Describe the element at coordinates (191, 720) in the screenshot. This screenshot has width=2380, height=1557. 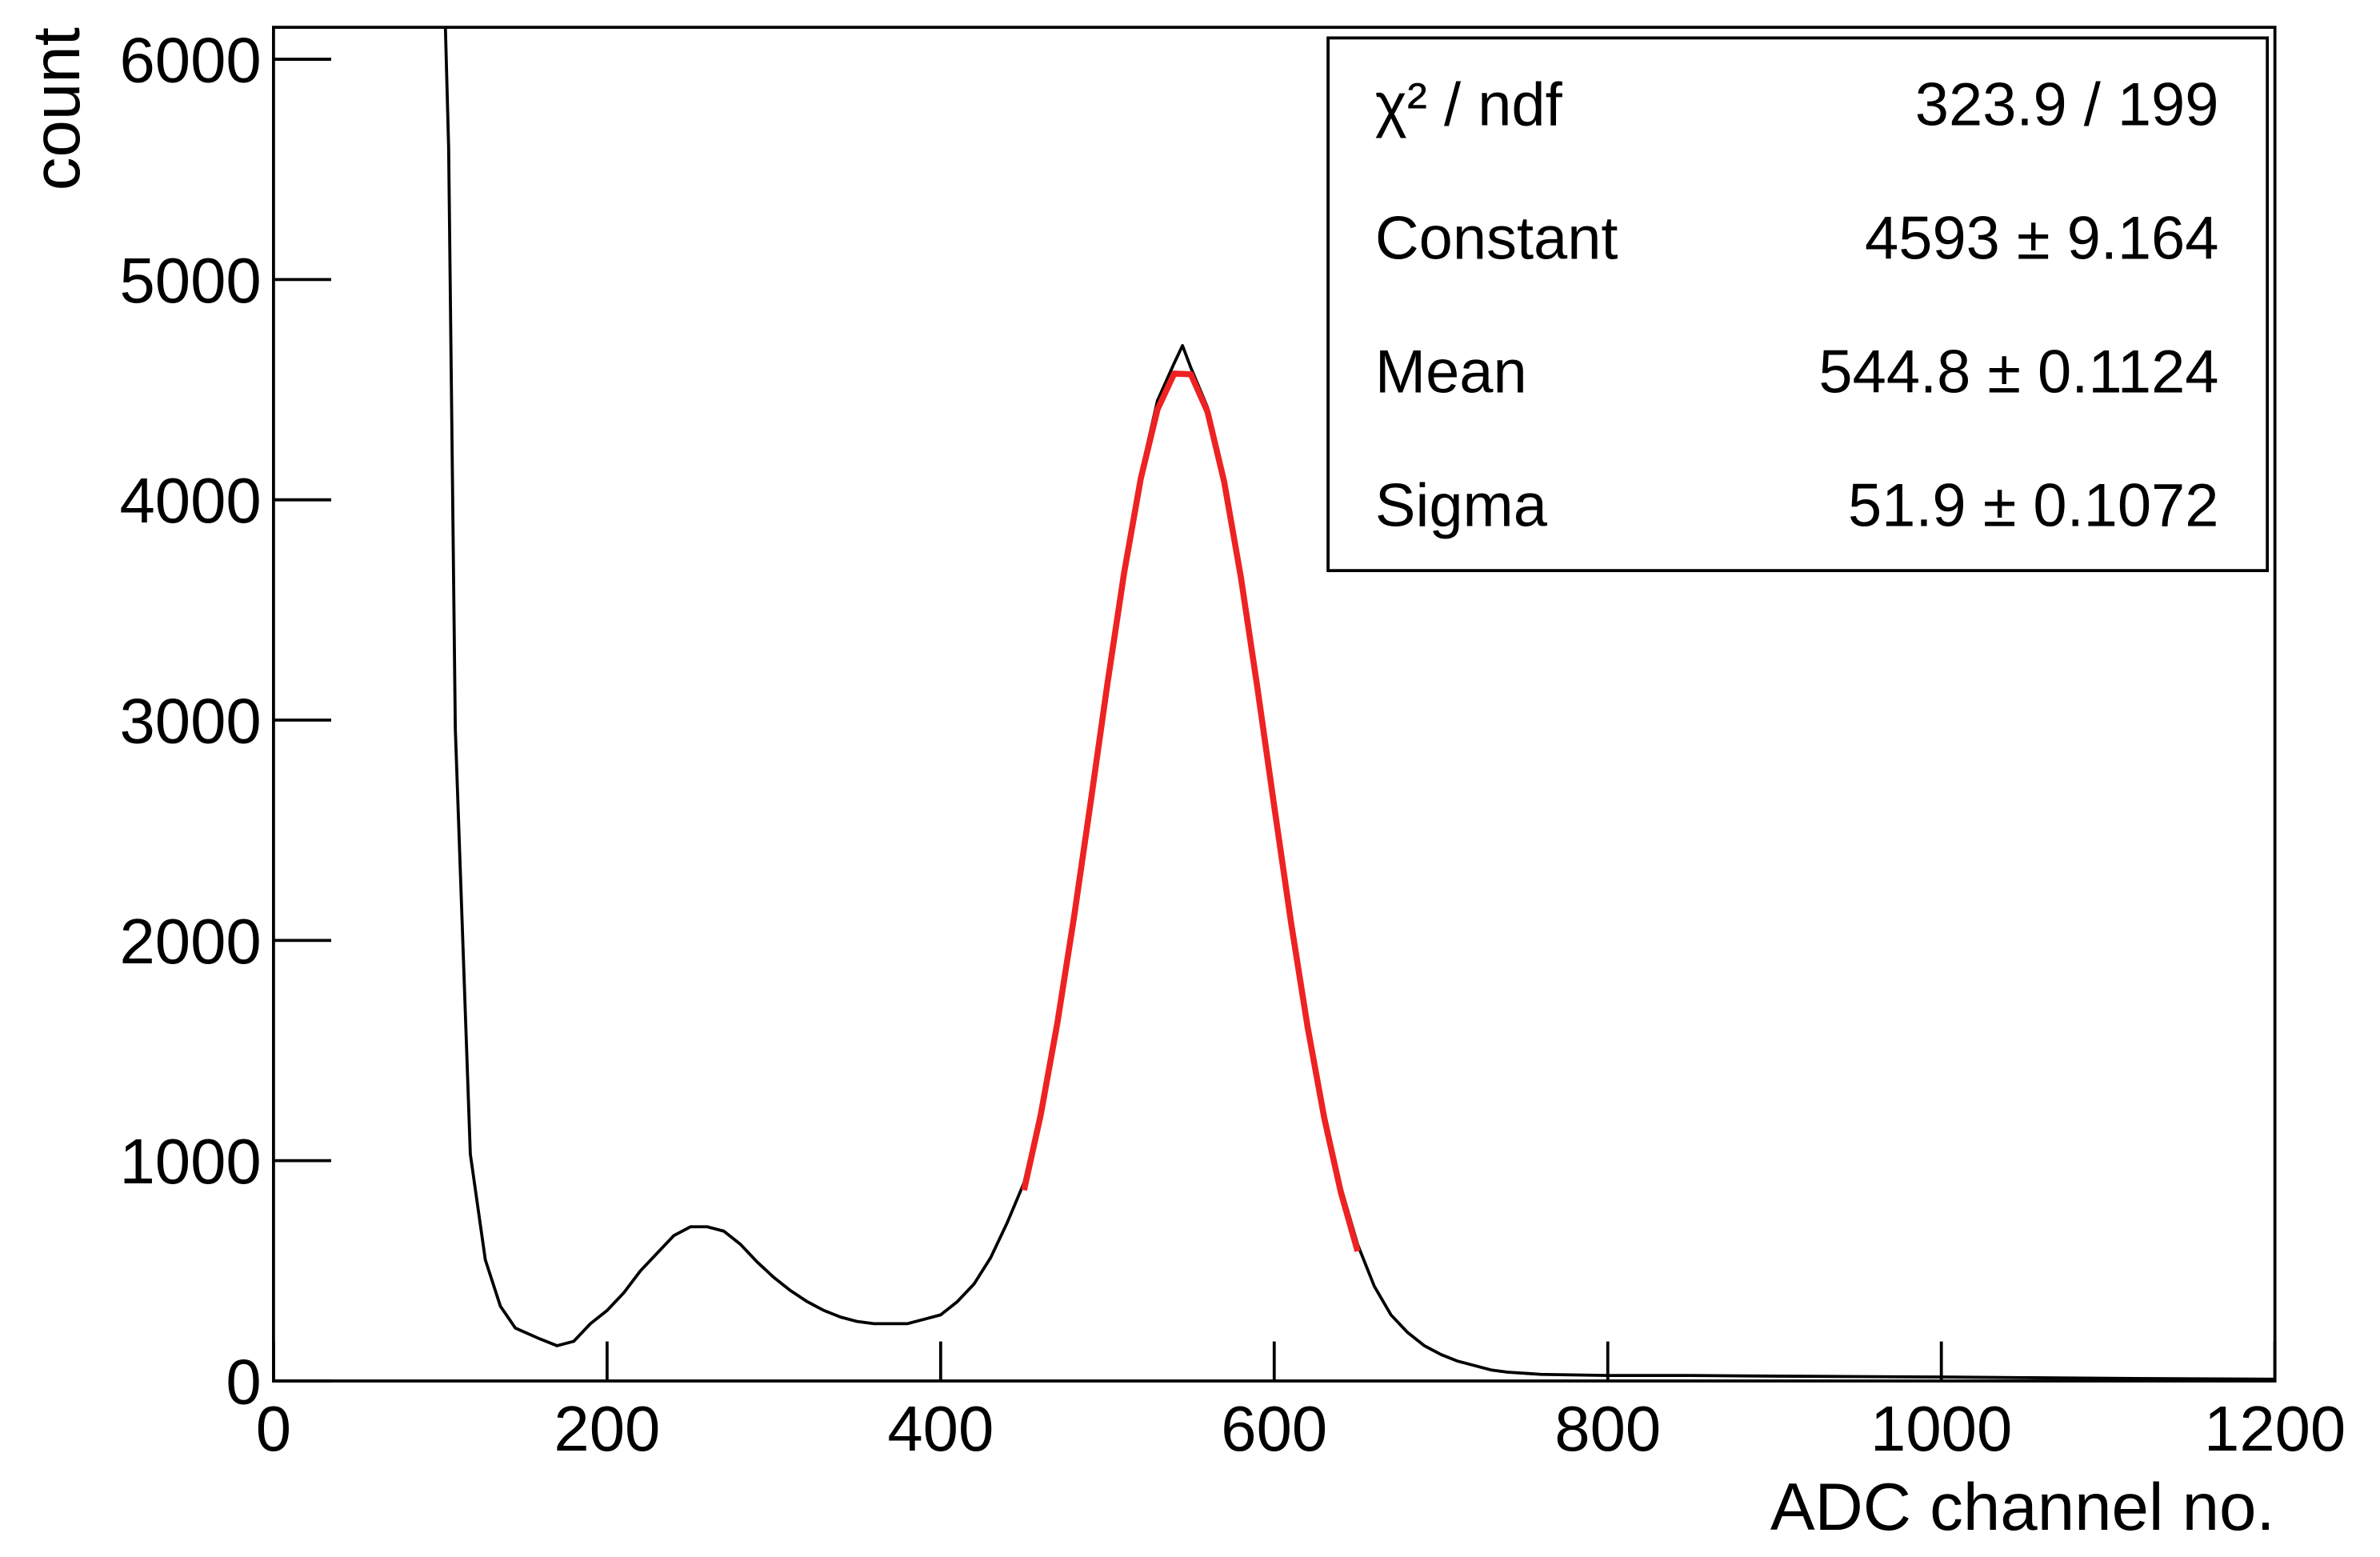
I see `y-tick-label: 3000` at that location.